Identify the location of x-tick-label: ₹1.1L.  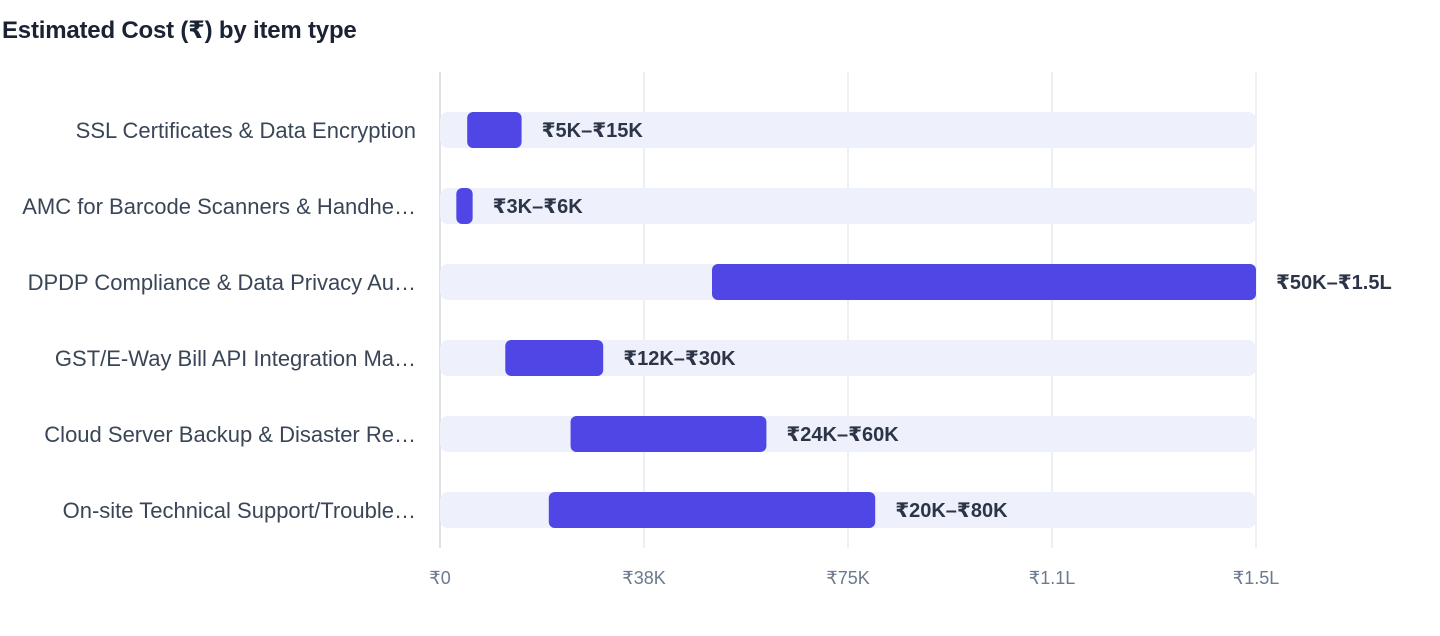
(1052, 578).